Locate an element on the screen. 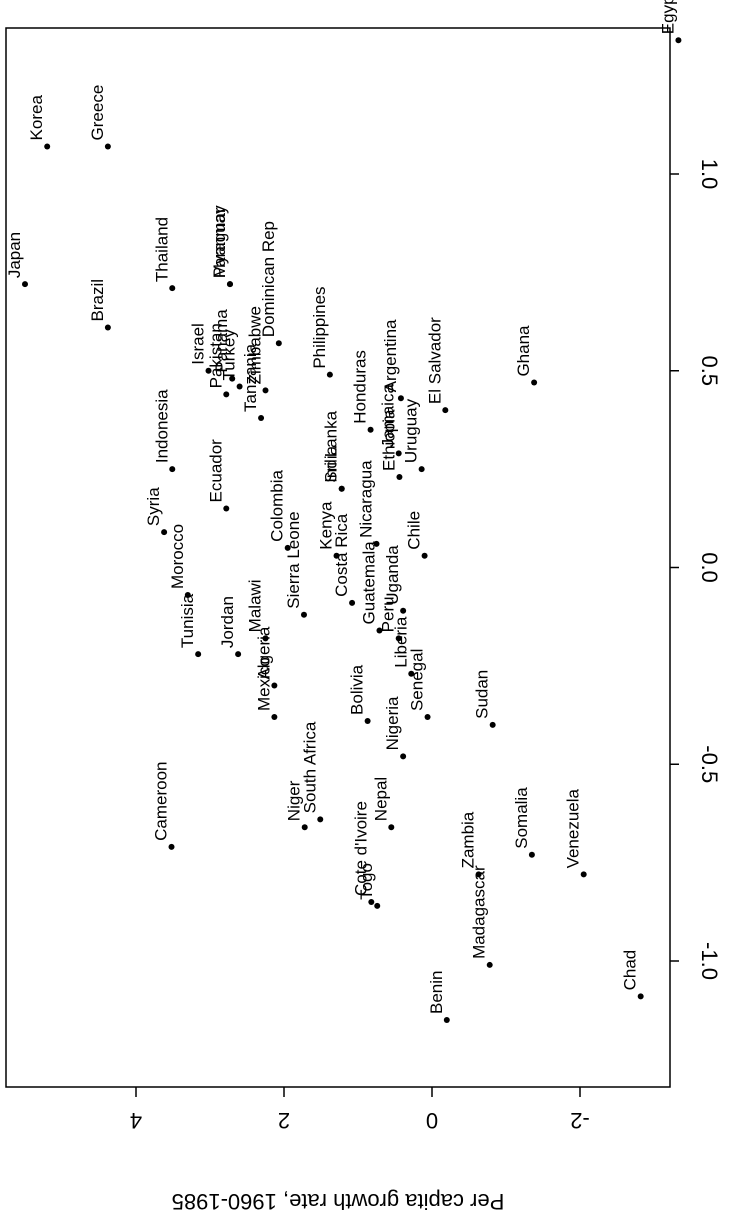 The image size is (729, 1220). data-point-label: Benin is located at coordinates (436, 992).